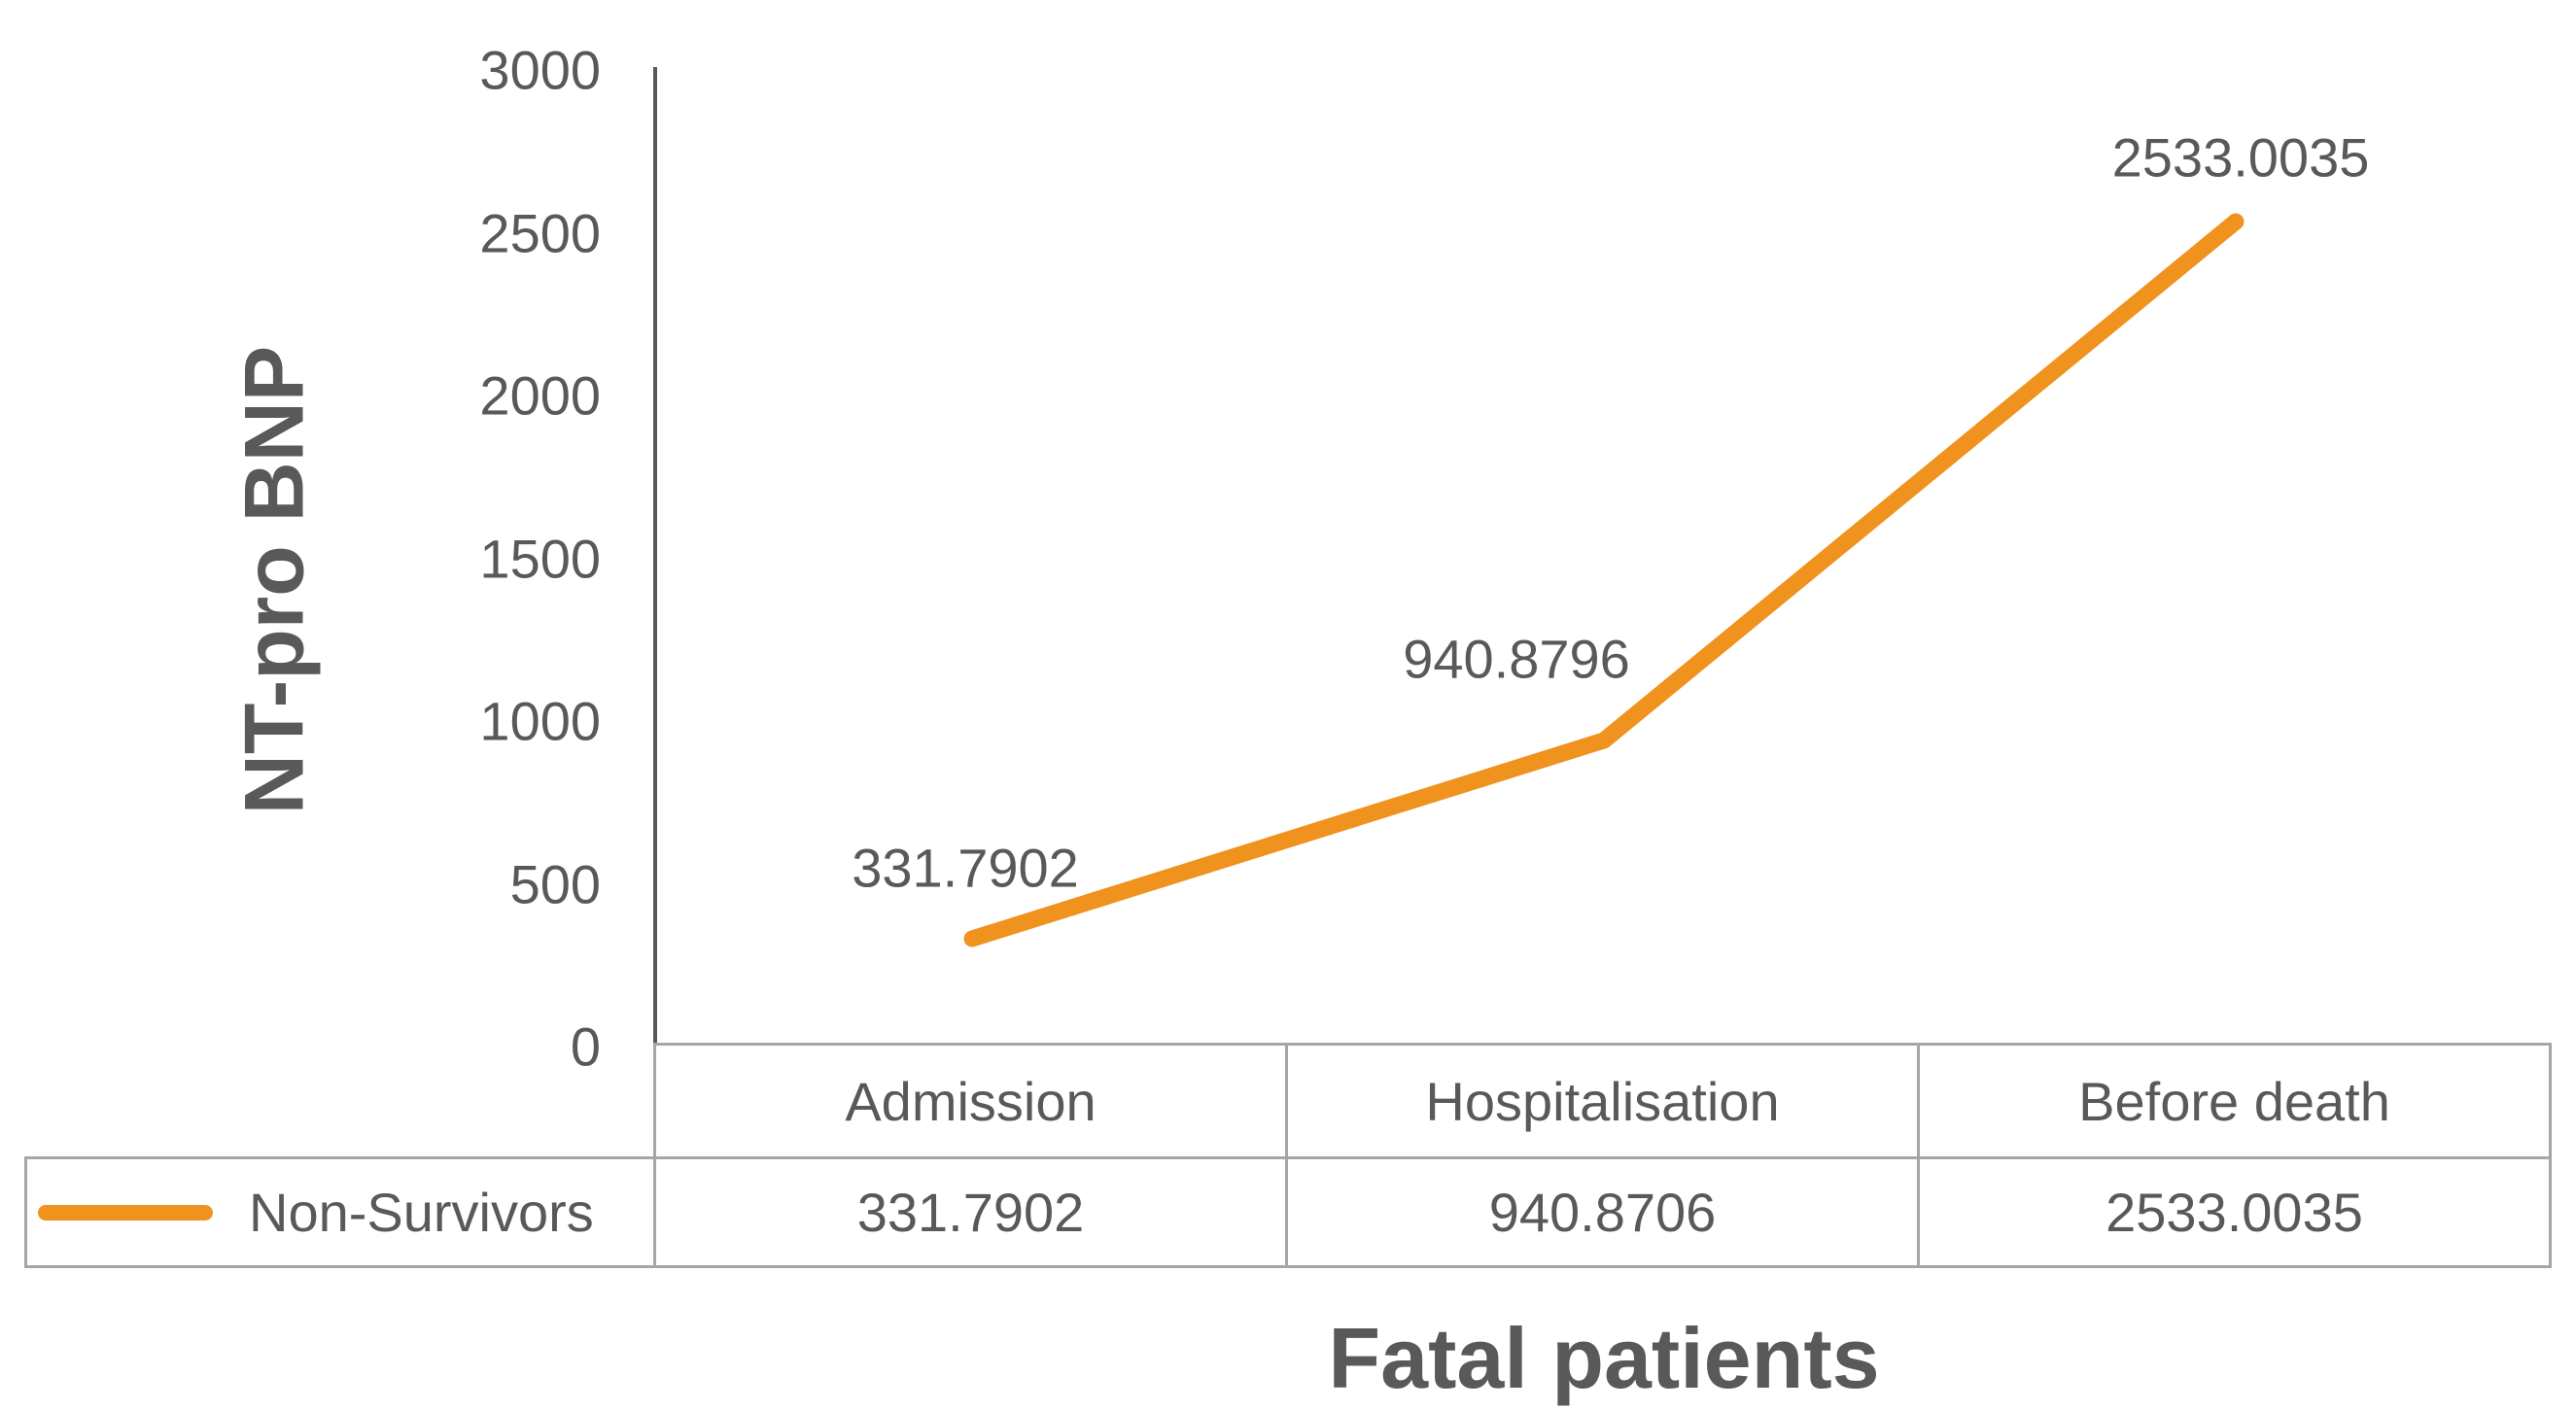  I want to click on legend-cell: Non-Survivors, so click(340, 1212).